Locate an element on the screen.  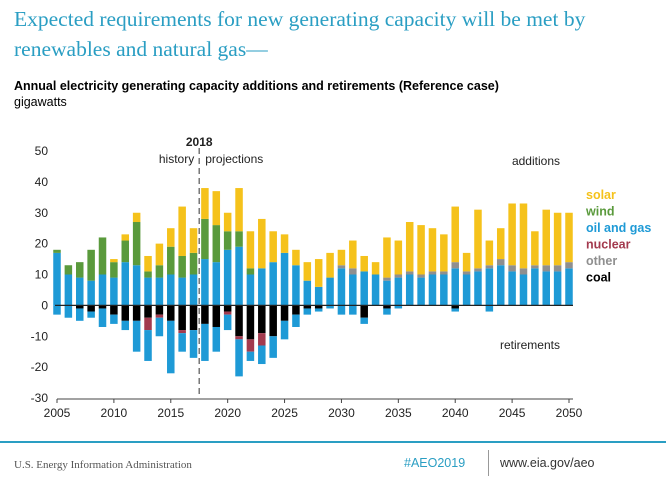
y-tick-label: -30 is located at coordinates (40, 398).